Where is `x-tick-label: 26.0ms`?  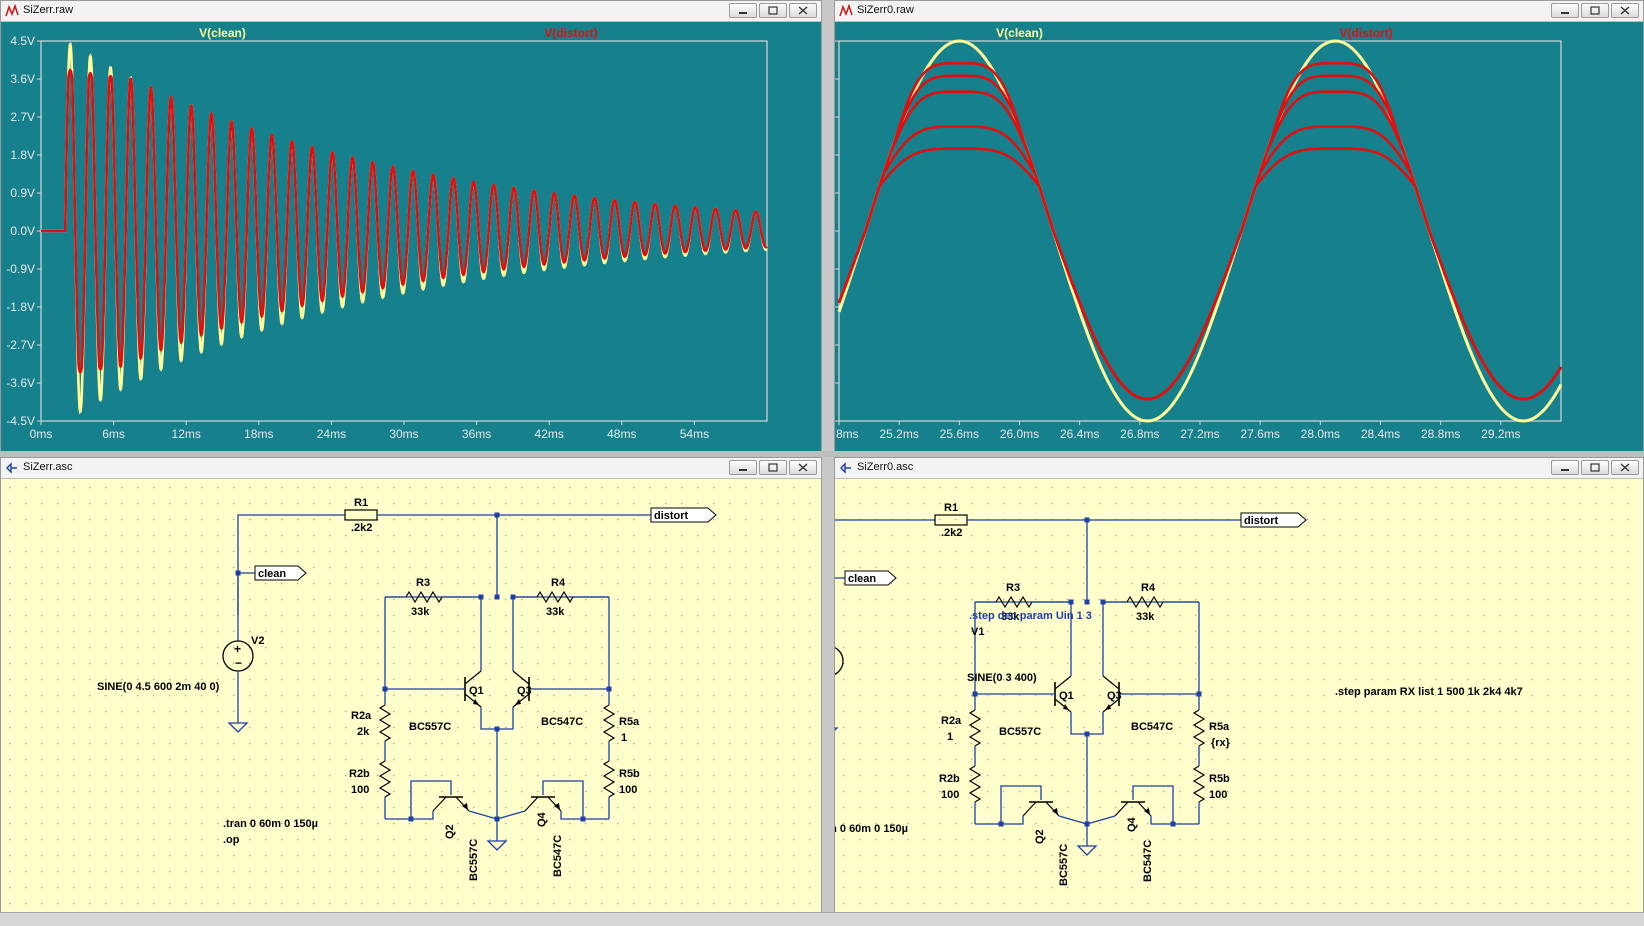
x-tick-label: 26.0ms is located at coordinates (1019, 434).